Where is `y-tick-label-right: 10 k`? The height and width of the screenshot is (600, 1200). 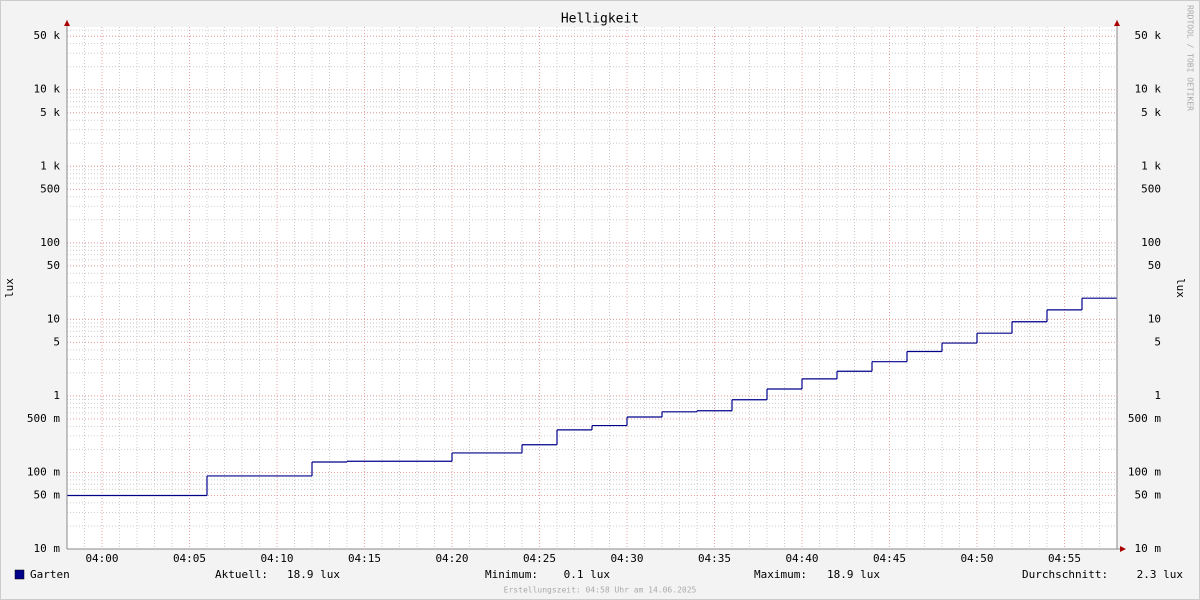
y-tick-label-right: 10 k is located at coordinates (1148, 89).